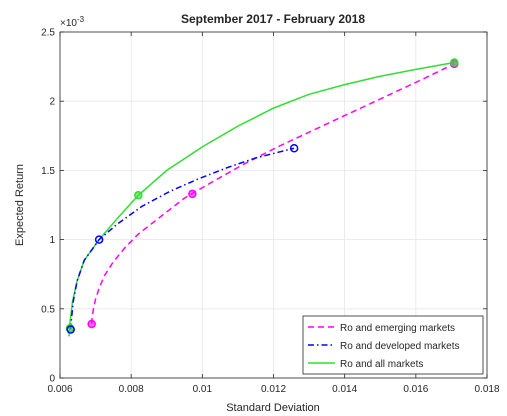  Describe the element at coordinates (48, 33) in the screenshot. I see `y-tick-label: 2.5` at that location.